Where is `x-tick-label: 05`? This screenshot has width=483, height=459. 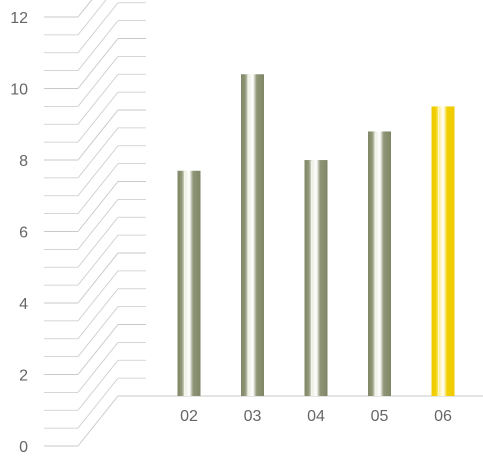
x-tick-label: 05 is located at coordinates (380, 416).